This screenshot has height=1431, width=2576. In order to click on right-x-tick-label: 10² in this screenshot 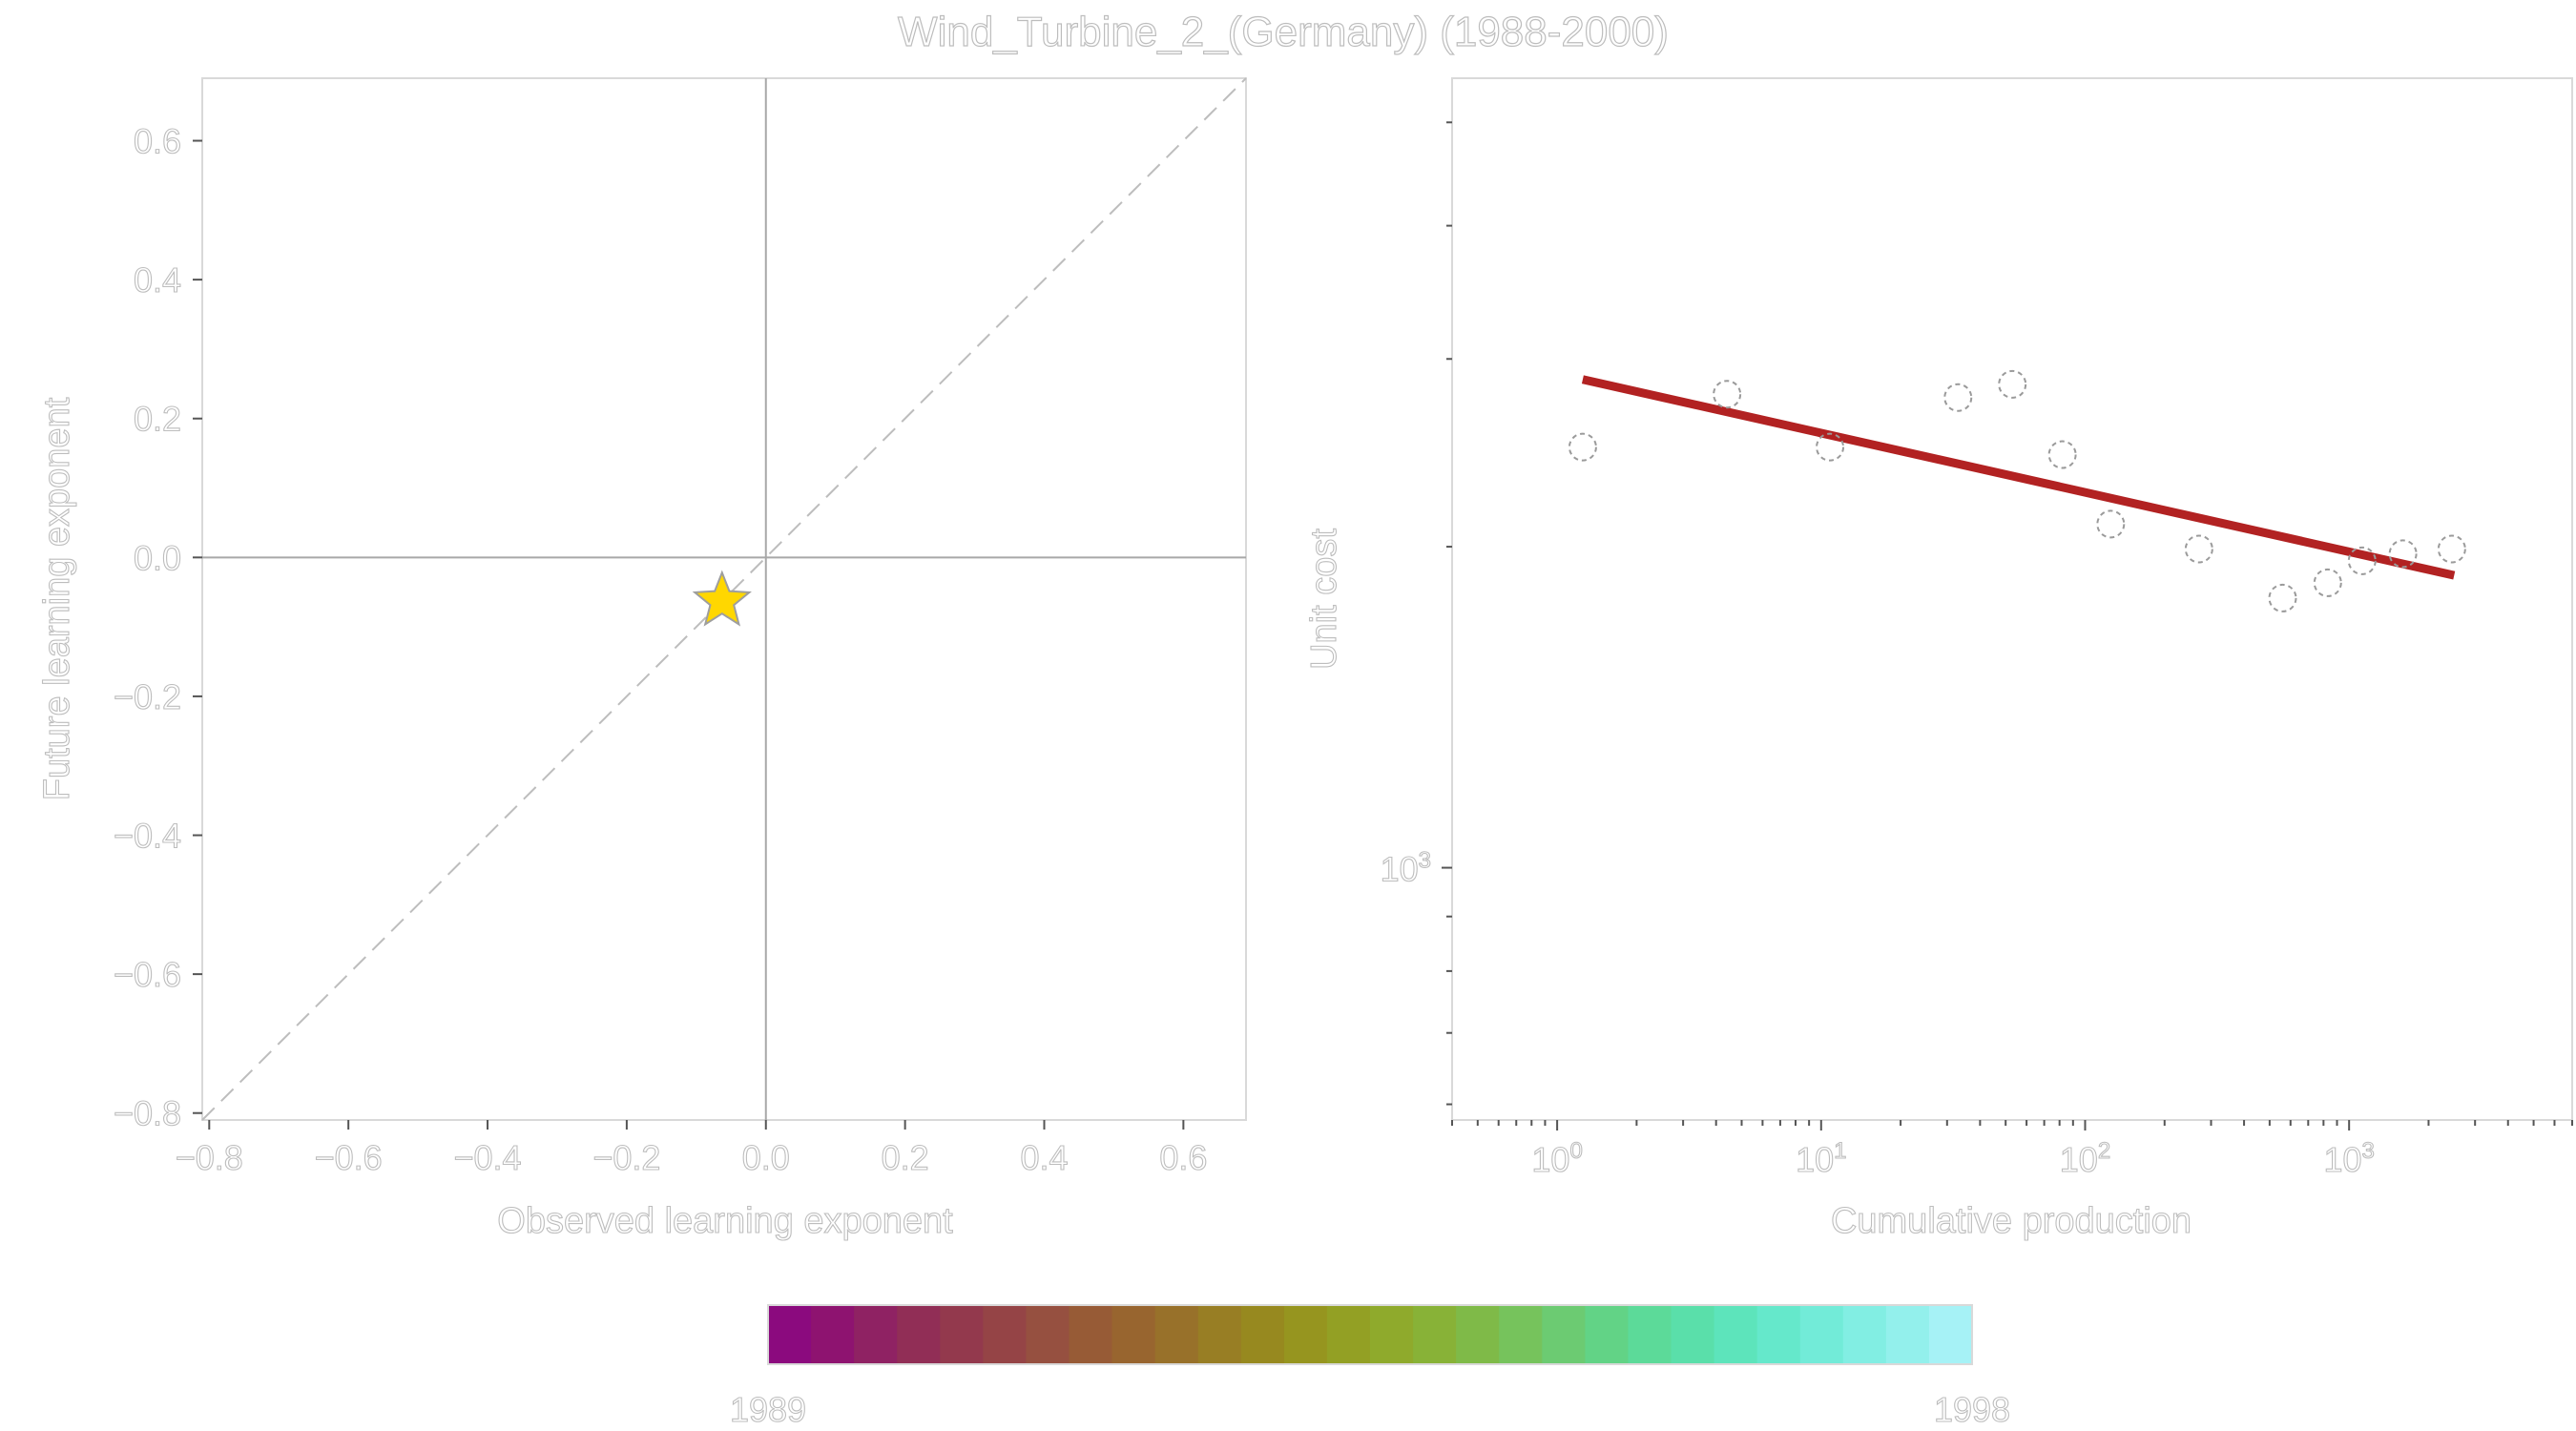, I will do `click(2085, 1158)`.